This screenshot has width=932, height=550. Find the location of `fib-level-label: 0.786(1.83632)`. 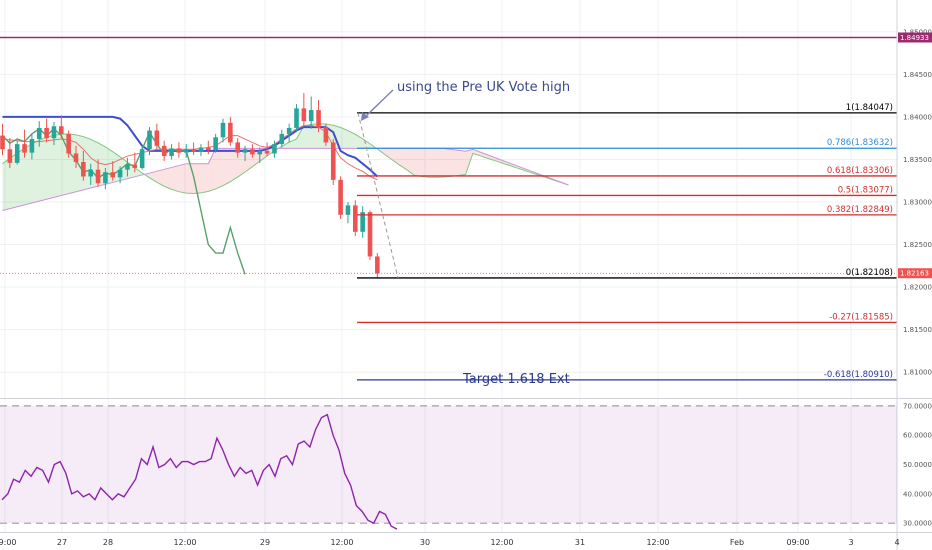

fib-level-label: 0.786(1.83632) is located at coordinates (860, 143).